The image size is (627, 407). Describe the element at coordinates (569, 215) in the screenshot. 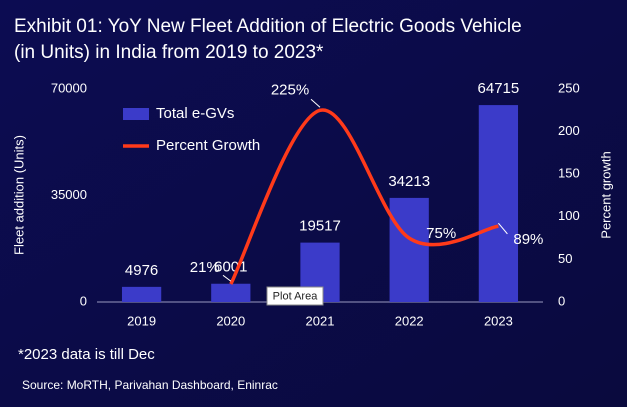

I see `y2-tick-label: 100` at that location.